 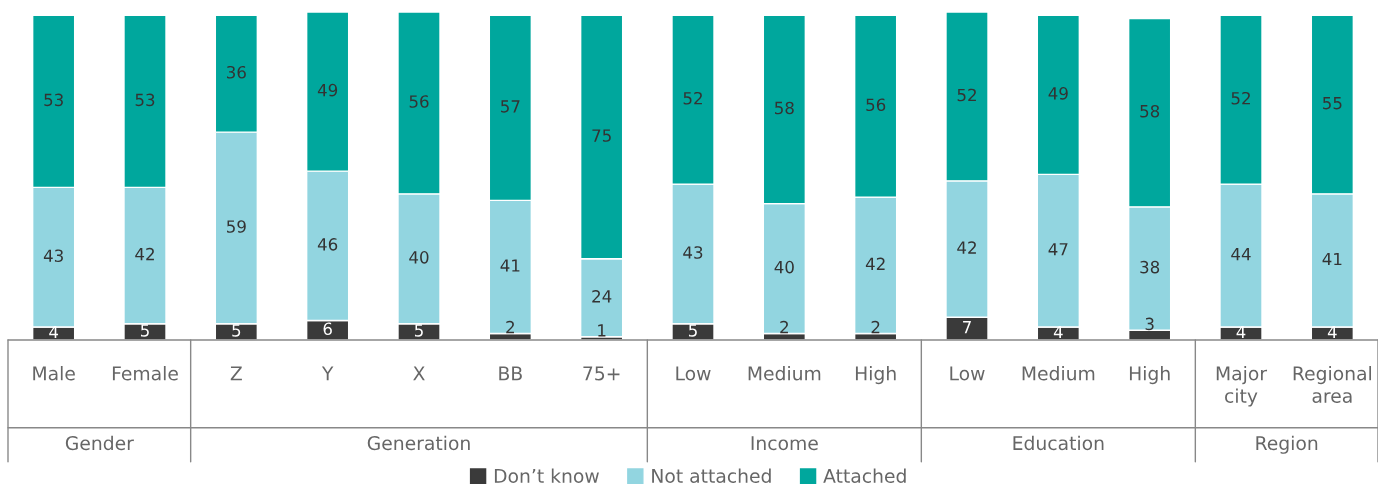 I want to click on text: Education, so click(x=1058, y=443).